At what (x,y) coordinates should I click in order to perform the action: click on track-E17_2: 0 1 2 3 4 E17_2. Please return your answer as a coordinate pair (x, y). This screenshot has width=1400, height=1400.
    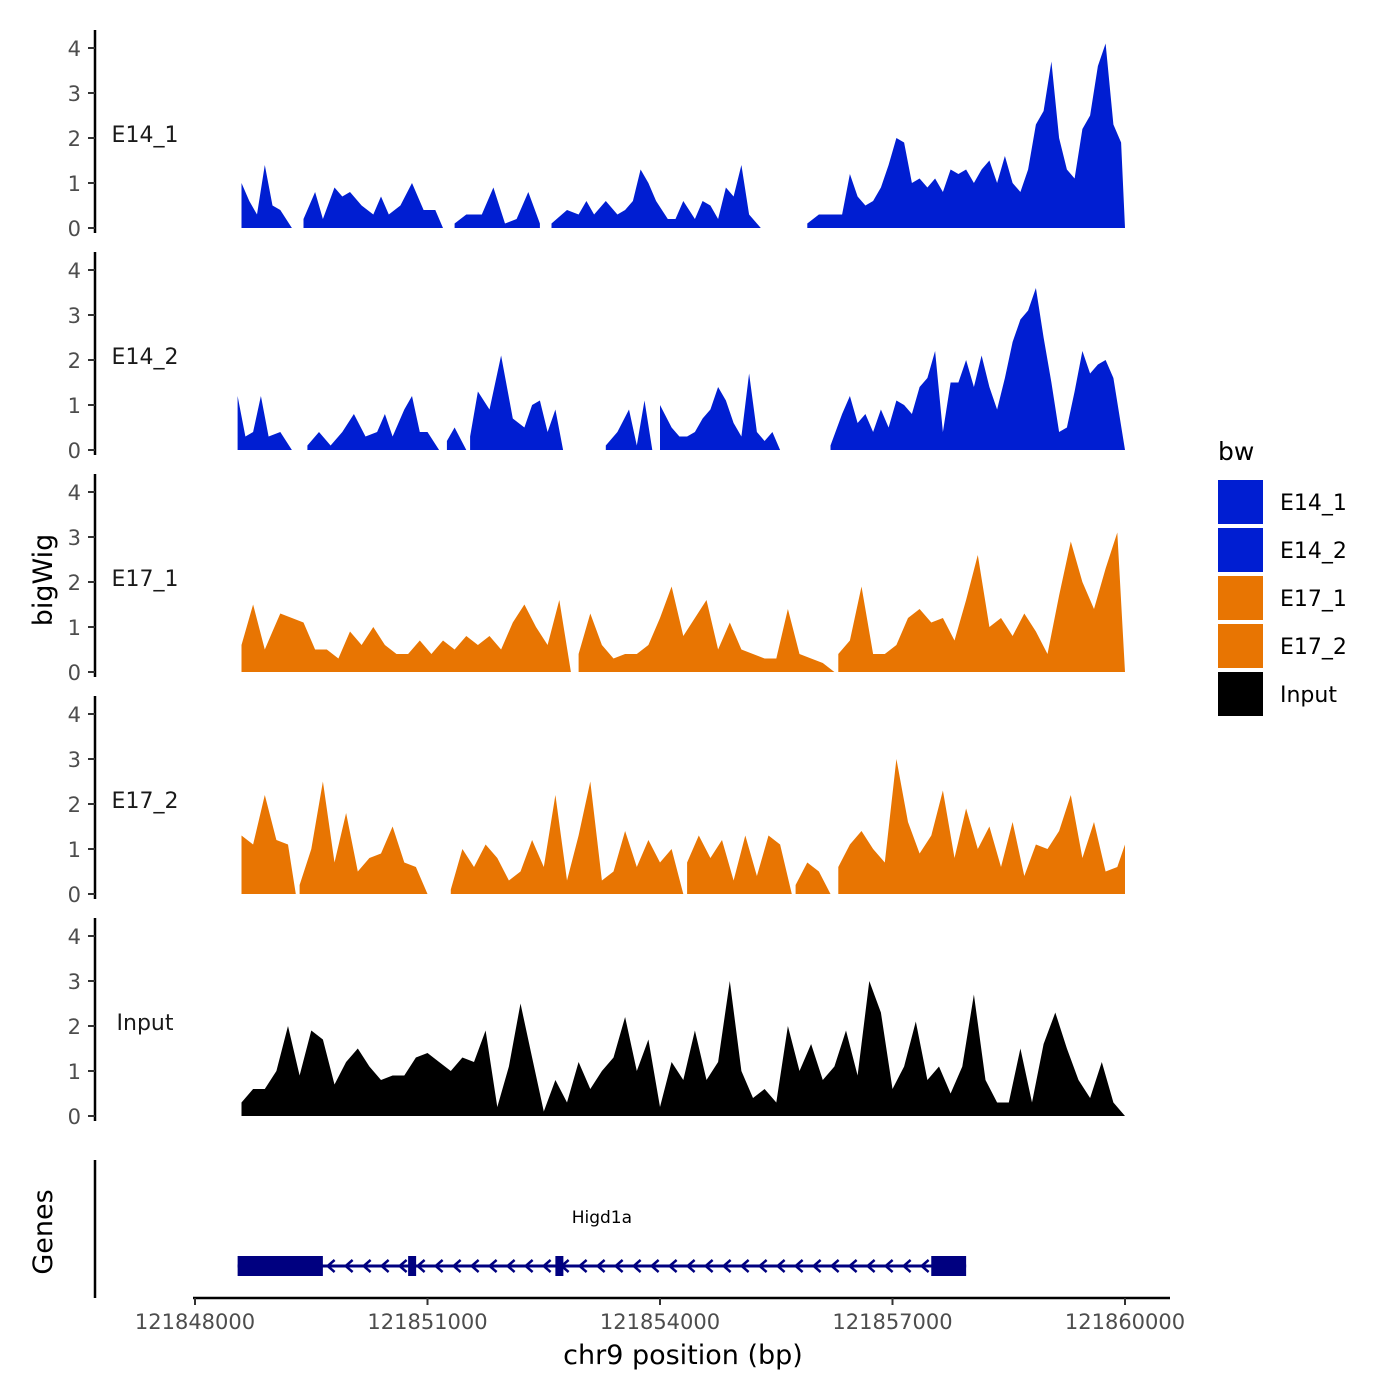
    Looking at the image, I should click on (596, 801).